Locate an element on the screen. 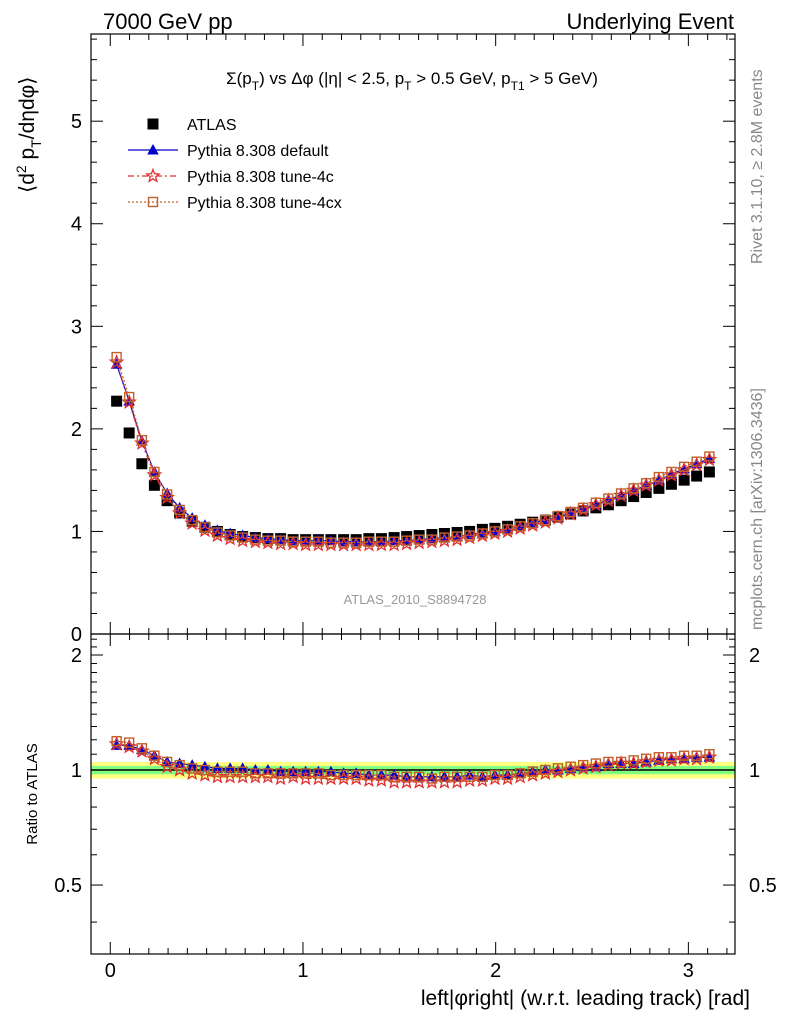 The height and width of the screenshot is (1024, 786). ratio-point-default is located at coordinates (532, 771).